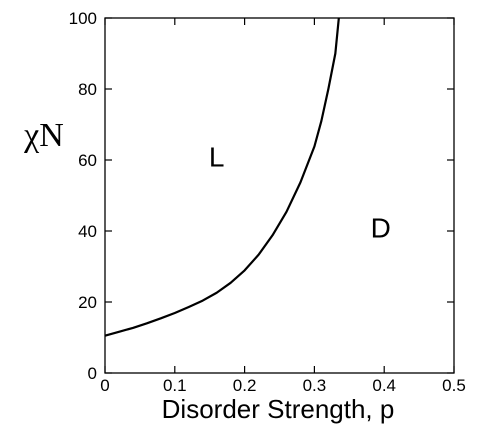 The image size is (478, 428). I want to click on region-label-l: L, so click(217, 156).